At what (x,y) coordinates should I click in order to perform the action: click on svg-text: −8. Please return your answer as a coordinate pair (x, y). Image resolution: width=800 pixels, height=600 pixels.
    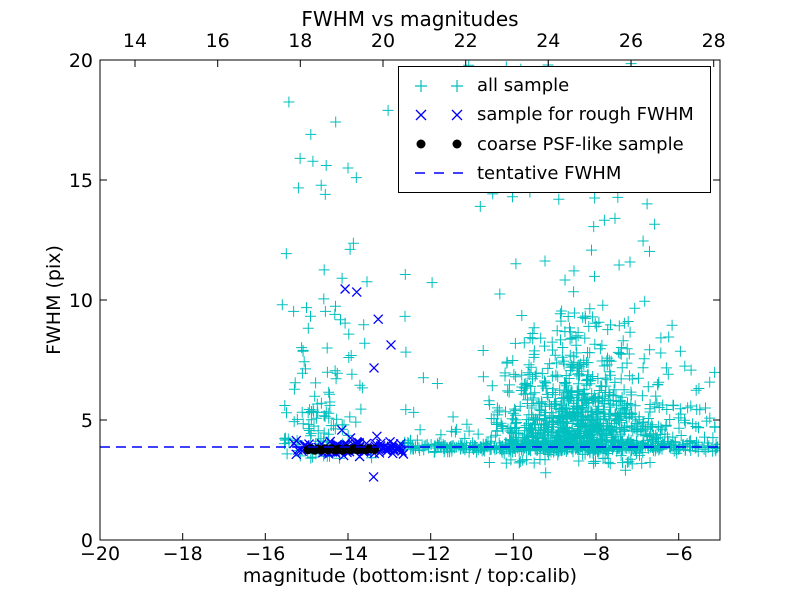
    Looking at the image, I should click on (596, 554).